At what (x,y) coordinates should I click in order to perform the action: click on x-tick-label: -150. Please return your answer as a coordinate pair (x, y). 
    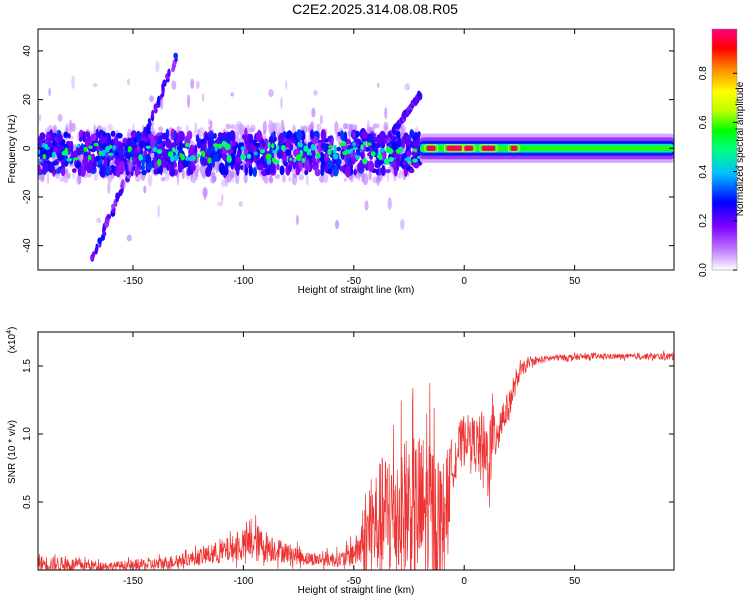
    Looking at the image, I should click on (133, 281).